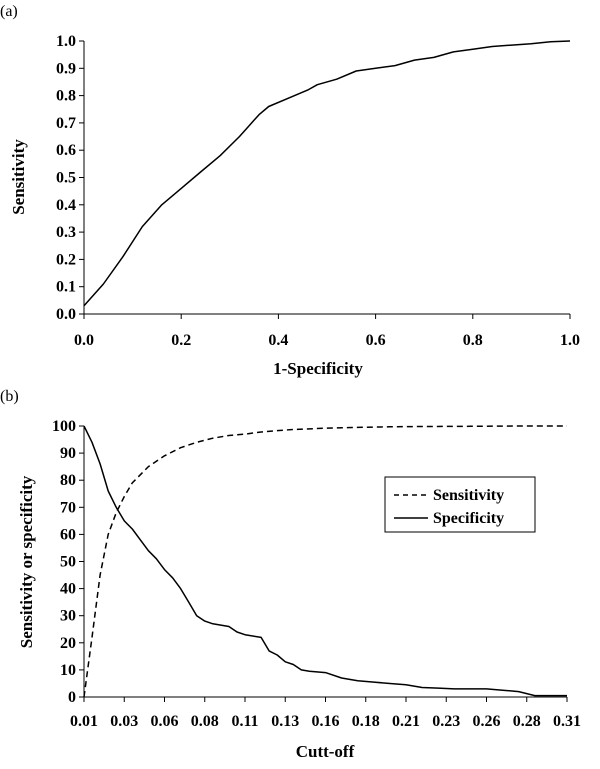 Image resolution: width=600 pixels, height=769 pixels. Describe the element at coordinates (66, 68) in the screenshot. I see `y-tick-label: 0.9` at that location.